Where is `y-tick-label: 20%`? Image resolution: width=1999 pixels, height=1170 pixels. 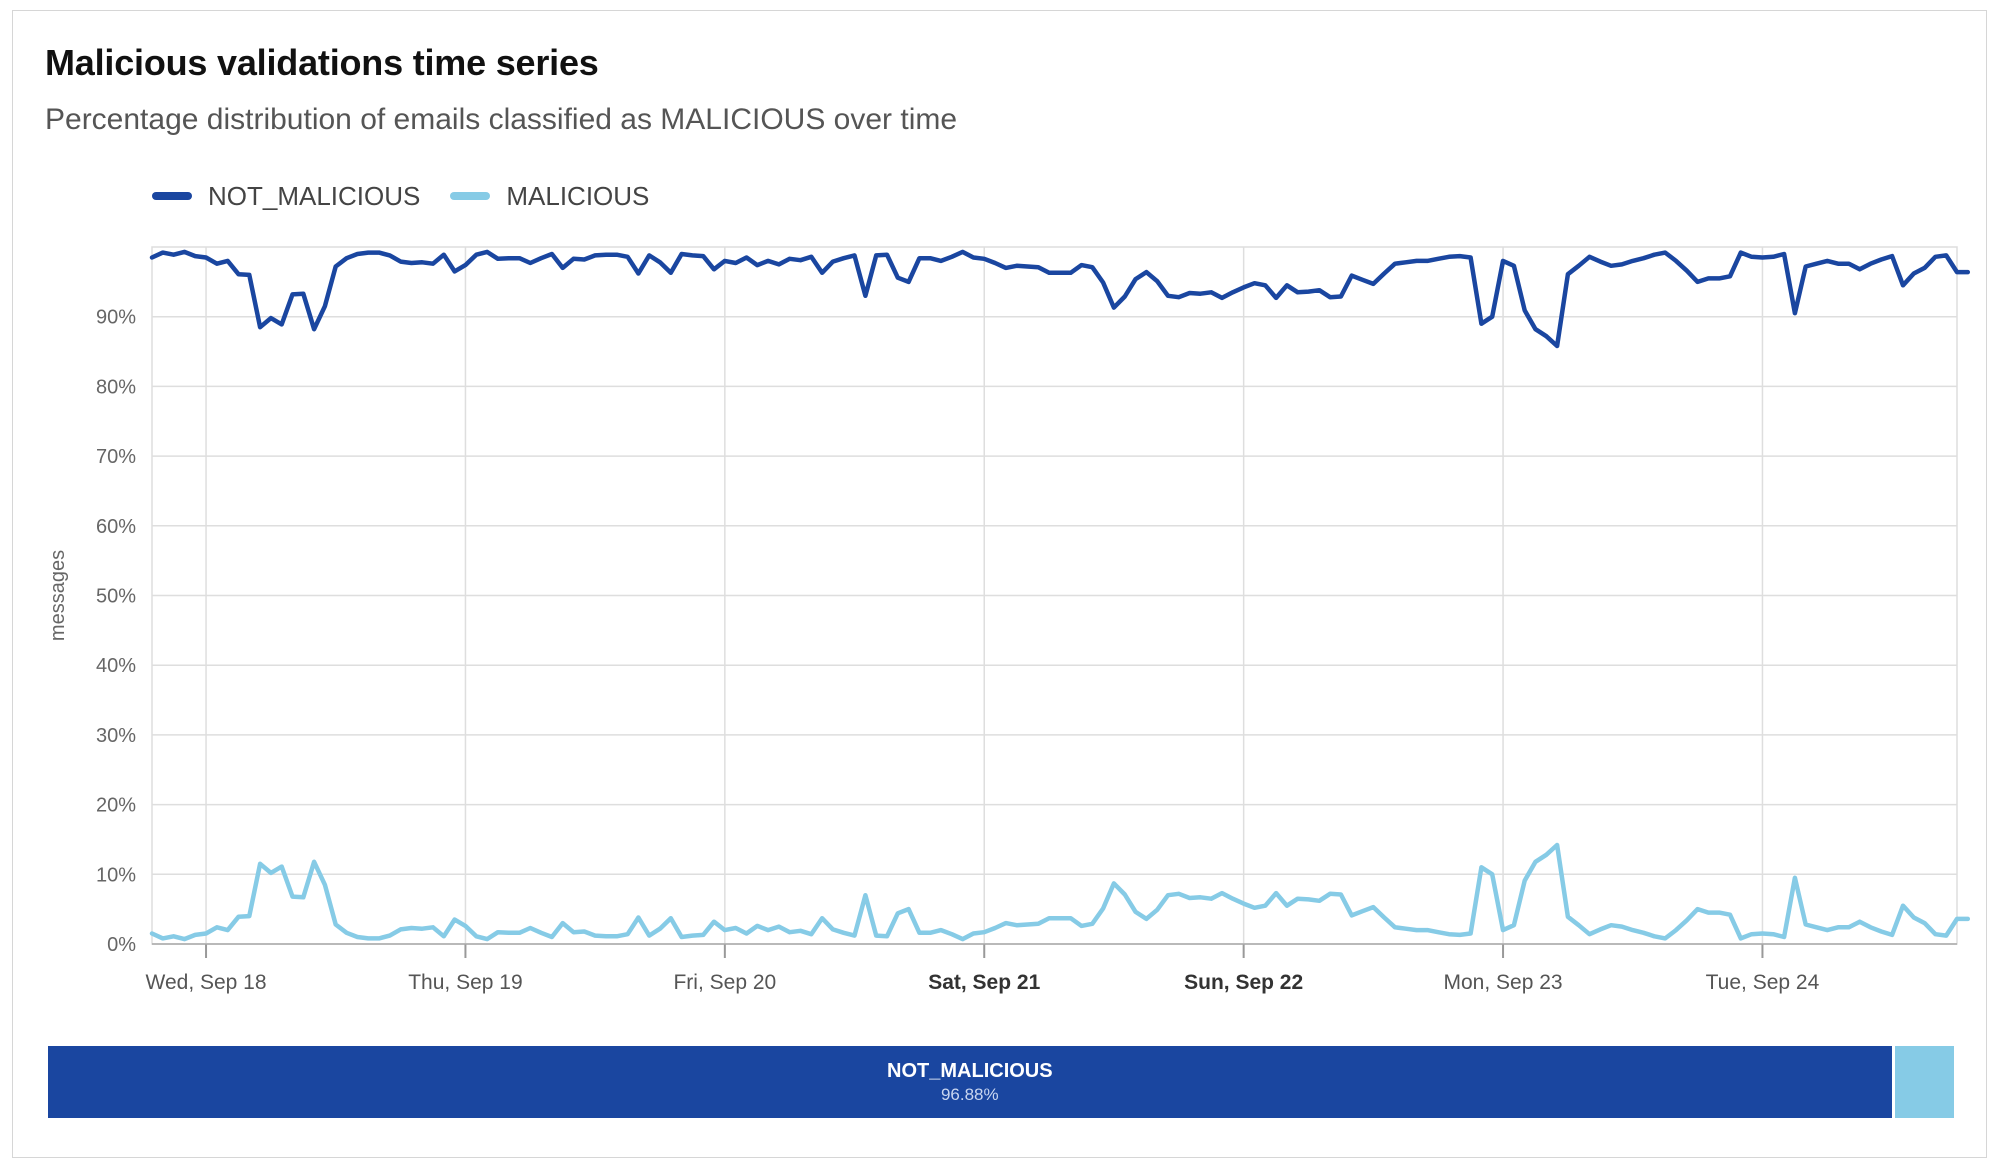 y-tick-label: 20% is located at coordinates (116, 806).